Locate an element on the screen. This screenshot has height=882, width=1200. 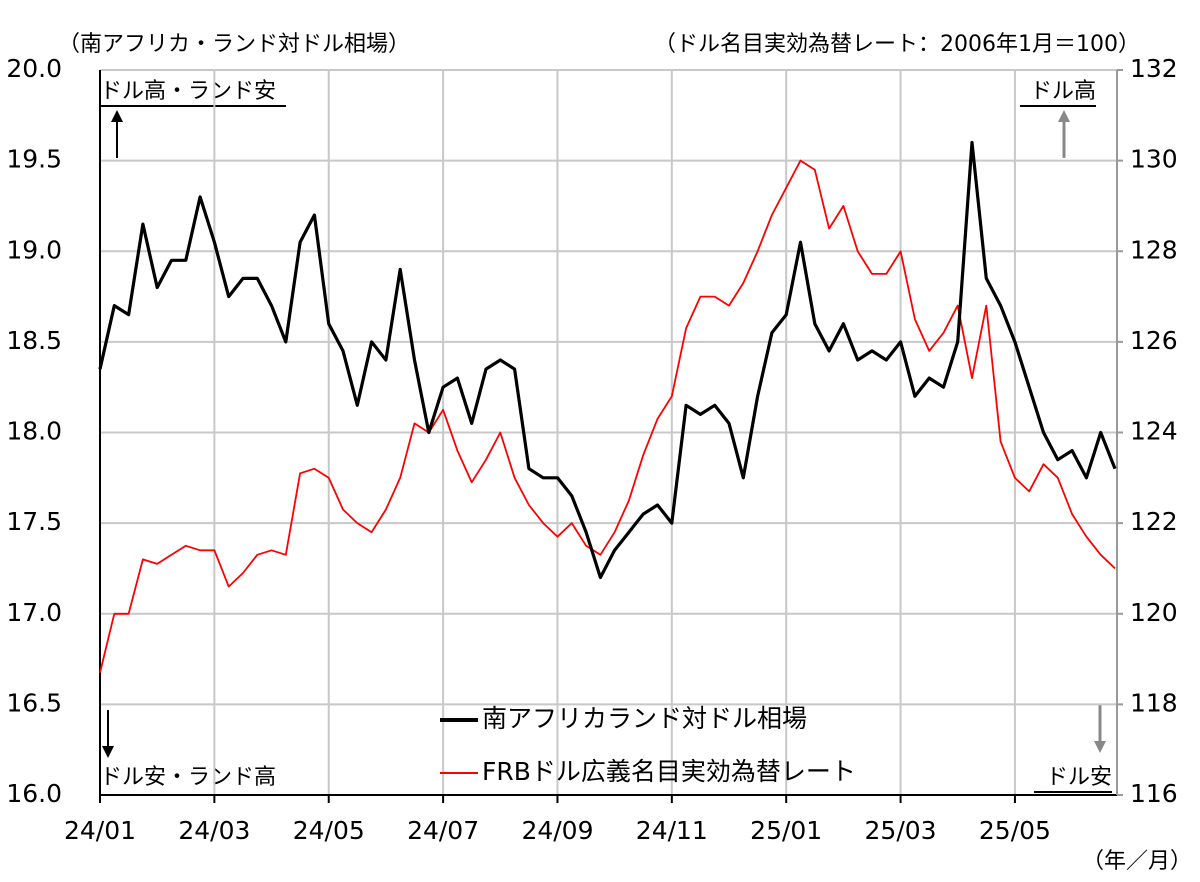
annotation: ドル安 is located at coordinates (1079, 777).